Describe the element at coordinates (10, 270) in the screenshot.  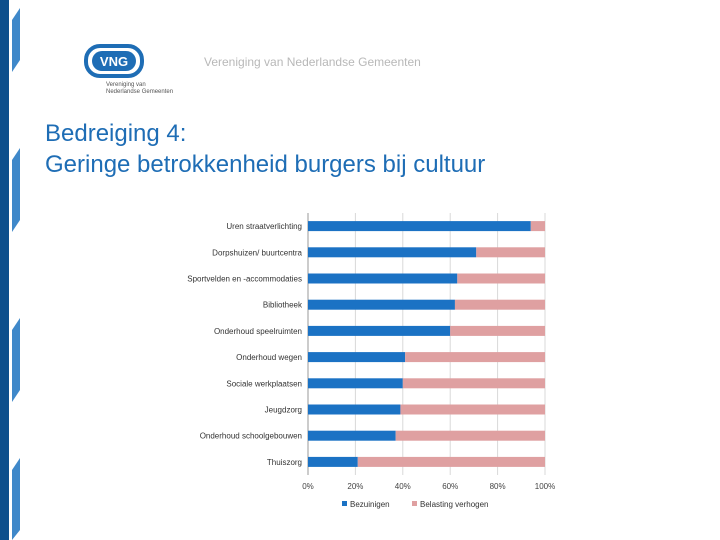
I see `side-stripes-decoration` at that location.